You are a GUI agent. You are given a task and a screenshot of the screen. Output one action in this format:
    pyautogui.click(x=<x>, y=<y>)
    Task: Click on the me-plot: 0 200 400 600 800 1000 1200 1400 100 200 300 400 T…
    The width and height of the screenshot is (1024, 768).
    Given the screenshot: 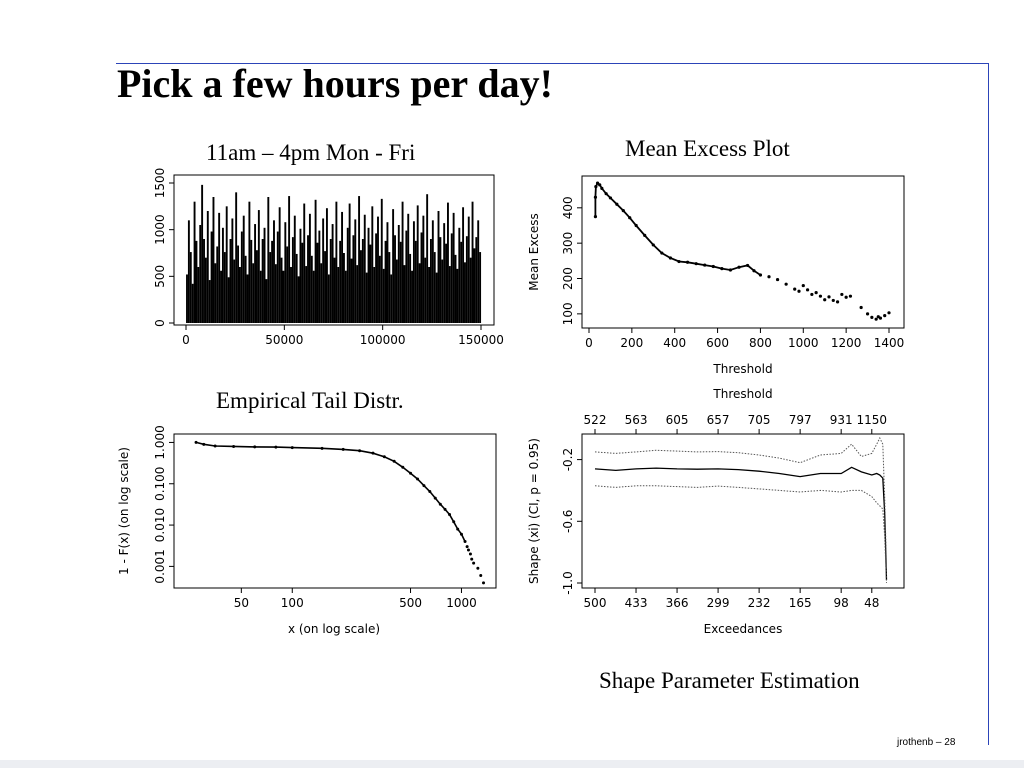 What is the action you would take?
    pyautogui.click(x=716, y=275)
    